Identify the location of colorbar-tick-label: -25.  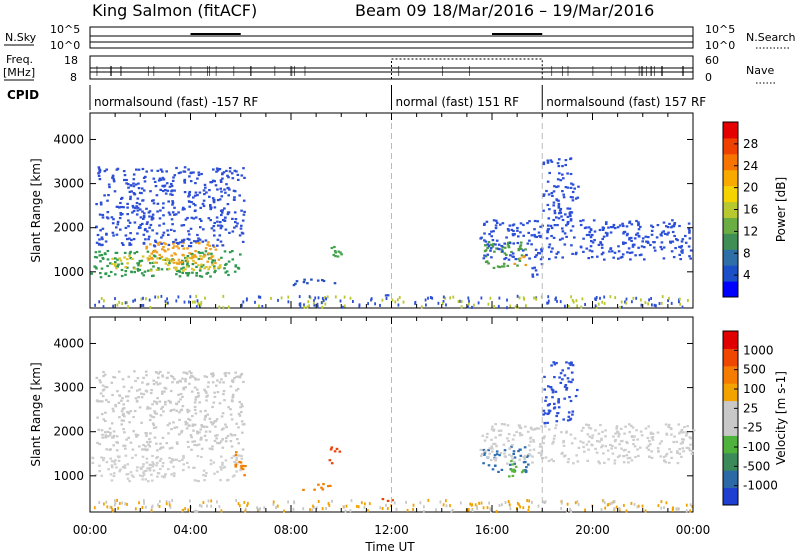
(753, 428).